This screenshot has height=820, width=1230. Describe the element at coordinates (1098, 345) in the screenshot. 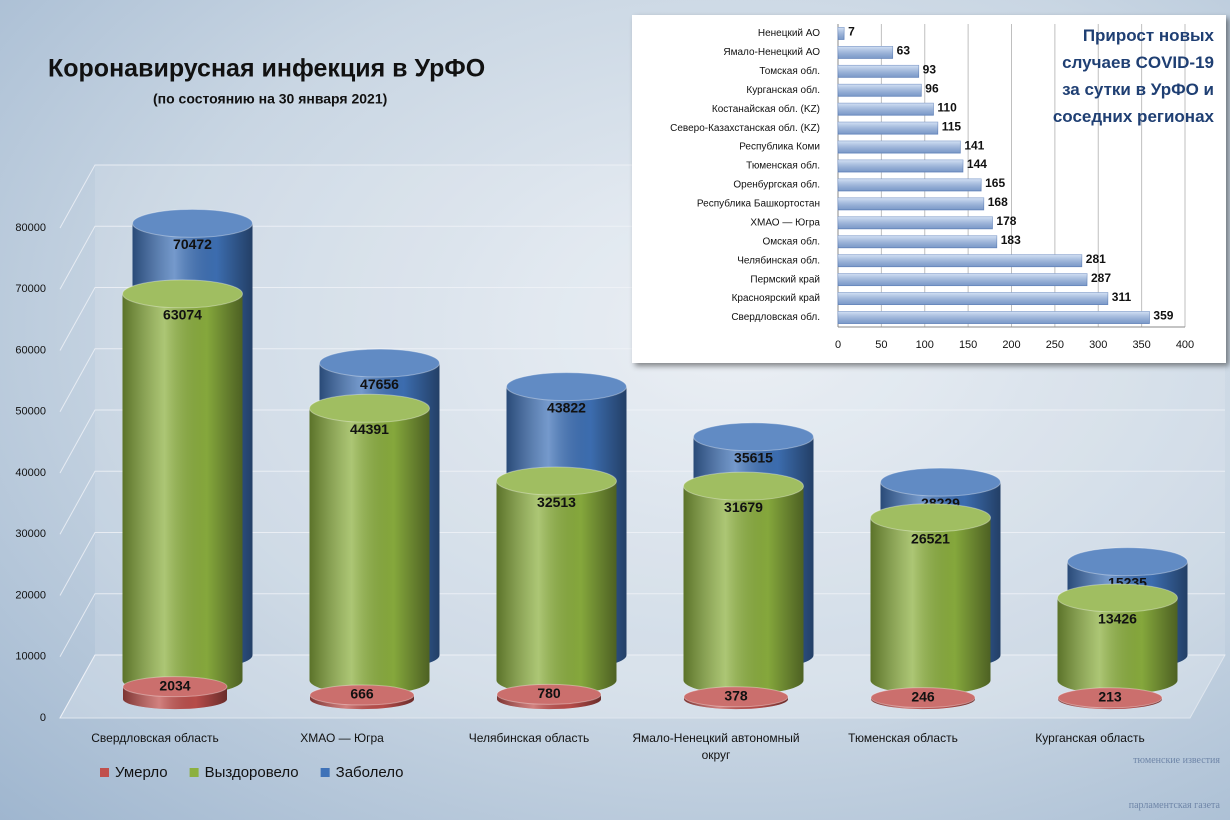

I see `x-tick-label: 300` at that location.